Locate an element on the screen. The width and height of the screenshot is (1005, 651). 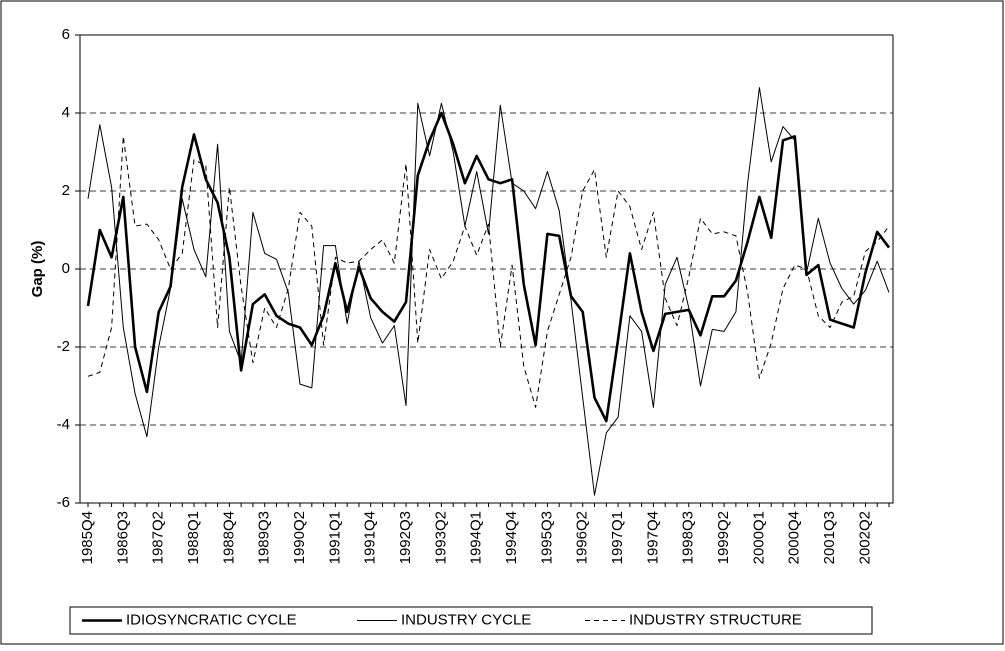
x-tick-label: 1986Q3 is located at coordinates (122, 537).